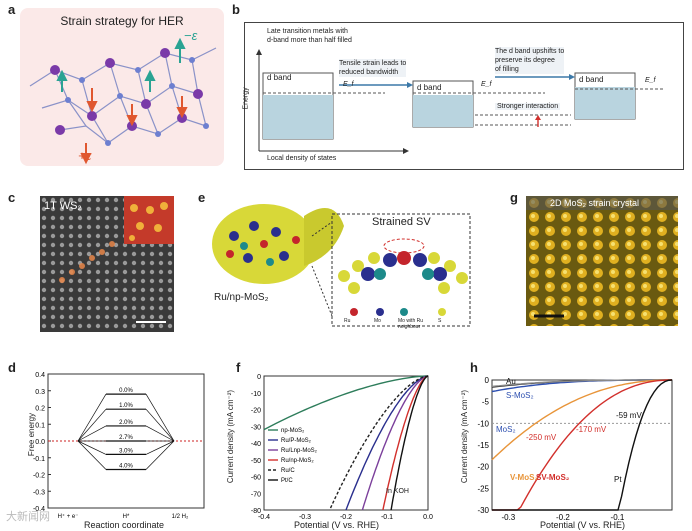 This screenshot has height=531, width=692. I want to click on panel-a-letter: a, so click(12, 9).